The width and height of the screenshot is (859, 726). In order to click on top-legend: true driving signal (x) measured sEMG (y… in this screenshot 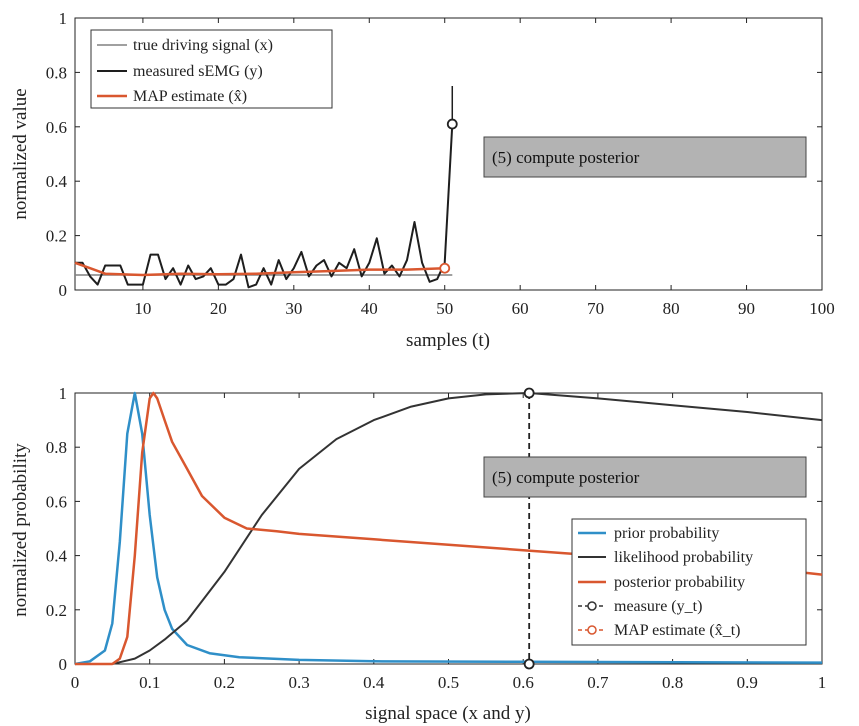, I will do `click(211, 69)`.